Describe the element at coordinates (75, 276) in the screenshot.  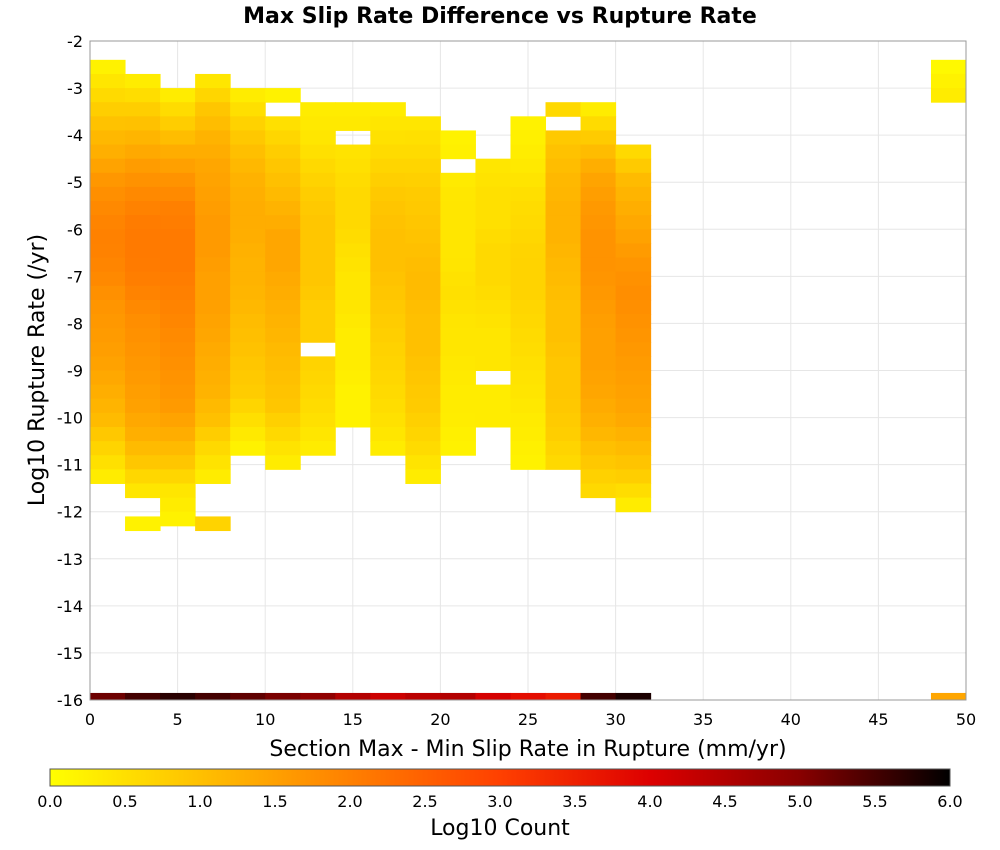
I see `y-tick-label: -7` at that location.